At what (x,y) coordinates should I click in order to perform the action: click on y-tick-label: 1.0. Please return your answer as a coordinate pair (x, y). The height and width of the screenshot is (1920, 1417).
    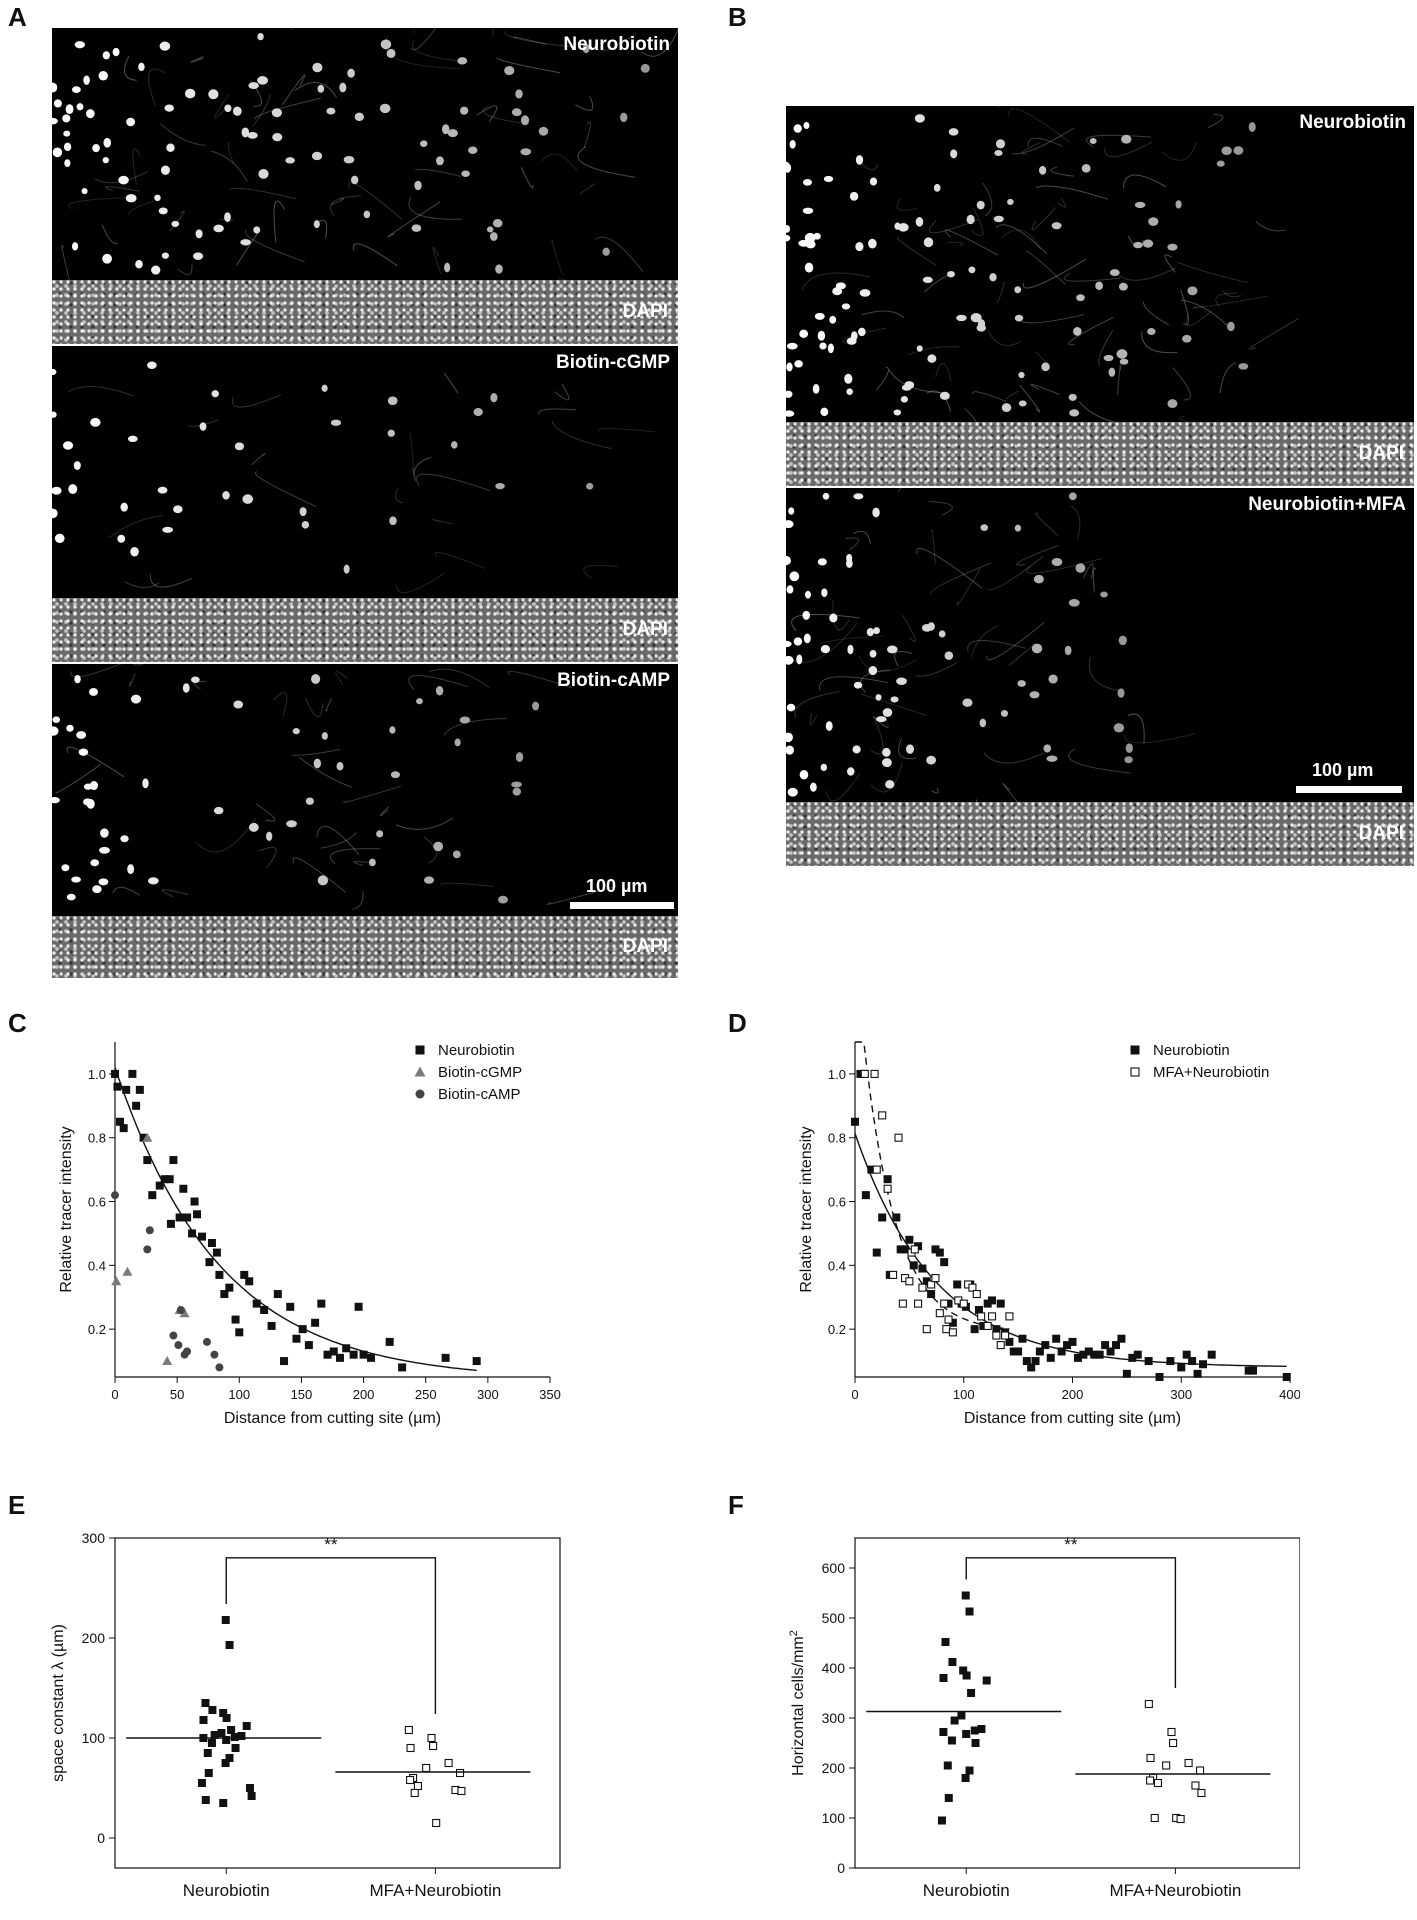
    Looking at the image, I should click on (97, 1074).